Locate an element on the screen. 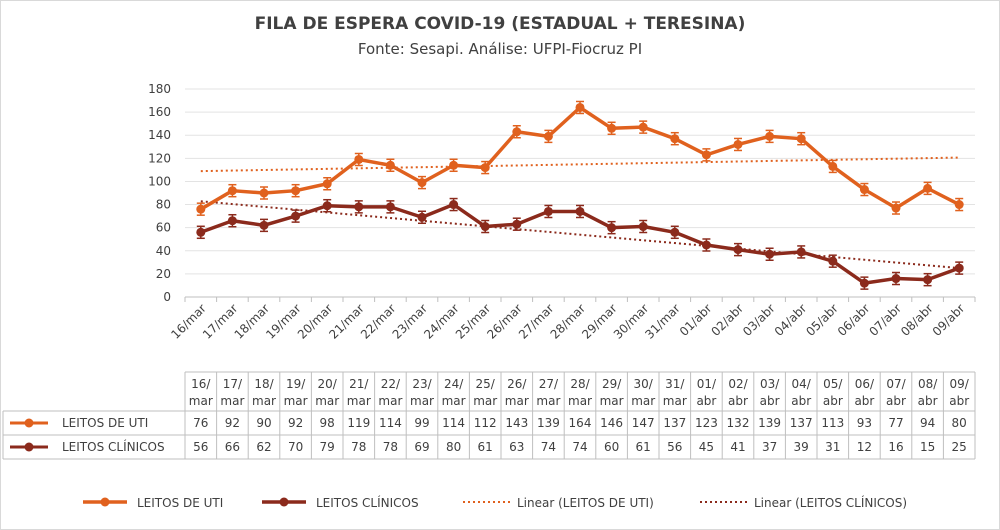 This screenshot has width=1000, height=530. table-value: 12 is located at coordinates (864, 447).